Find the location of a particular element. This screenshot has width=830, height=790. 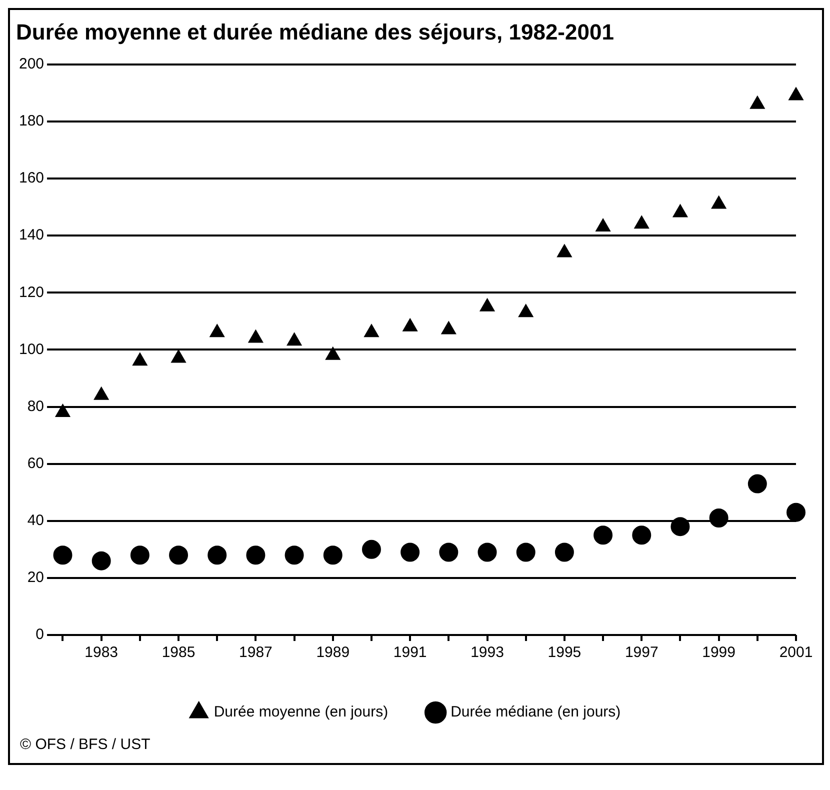

x-tick-label: 1989 is located at coordinates (333, 653).